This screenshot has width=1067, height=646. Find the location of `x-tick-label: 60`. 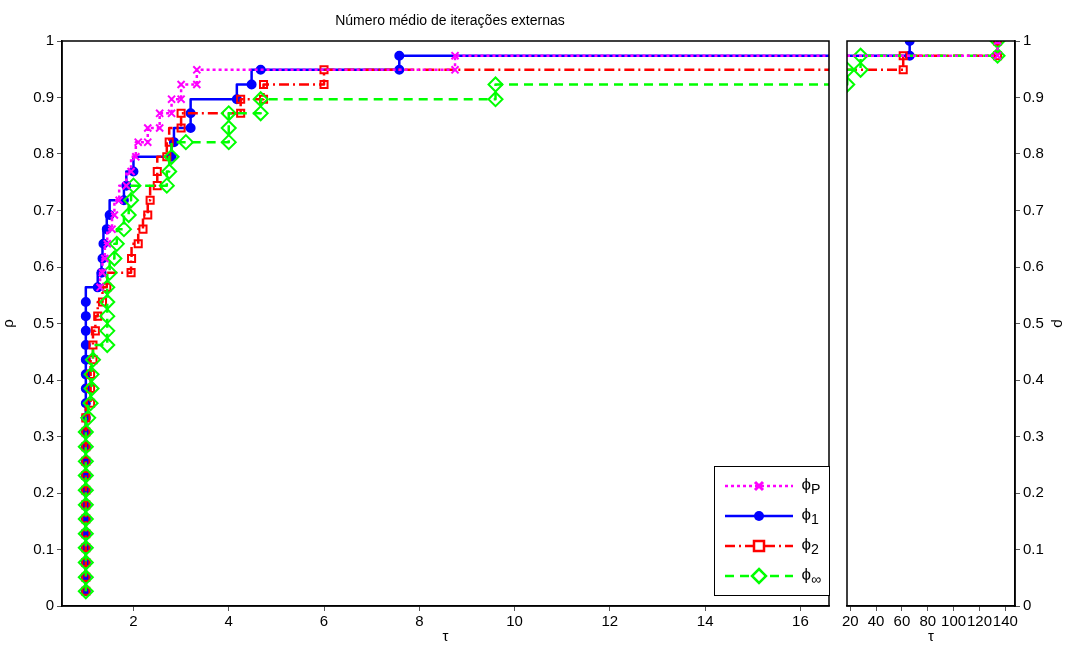

x-tick-label: 60 is located at coordinates (902, 621).